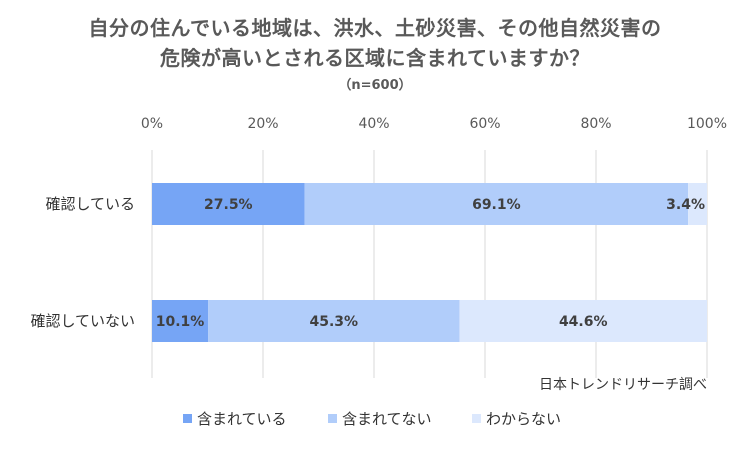 This screenshot has height=450, width=750. Describe the element at coordinates (707, 124) in the screenshot. I see `x-tick-label: 100%` at that location.